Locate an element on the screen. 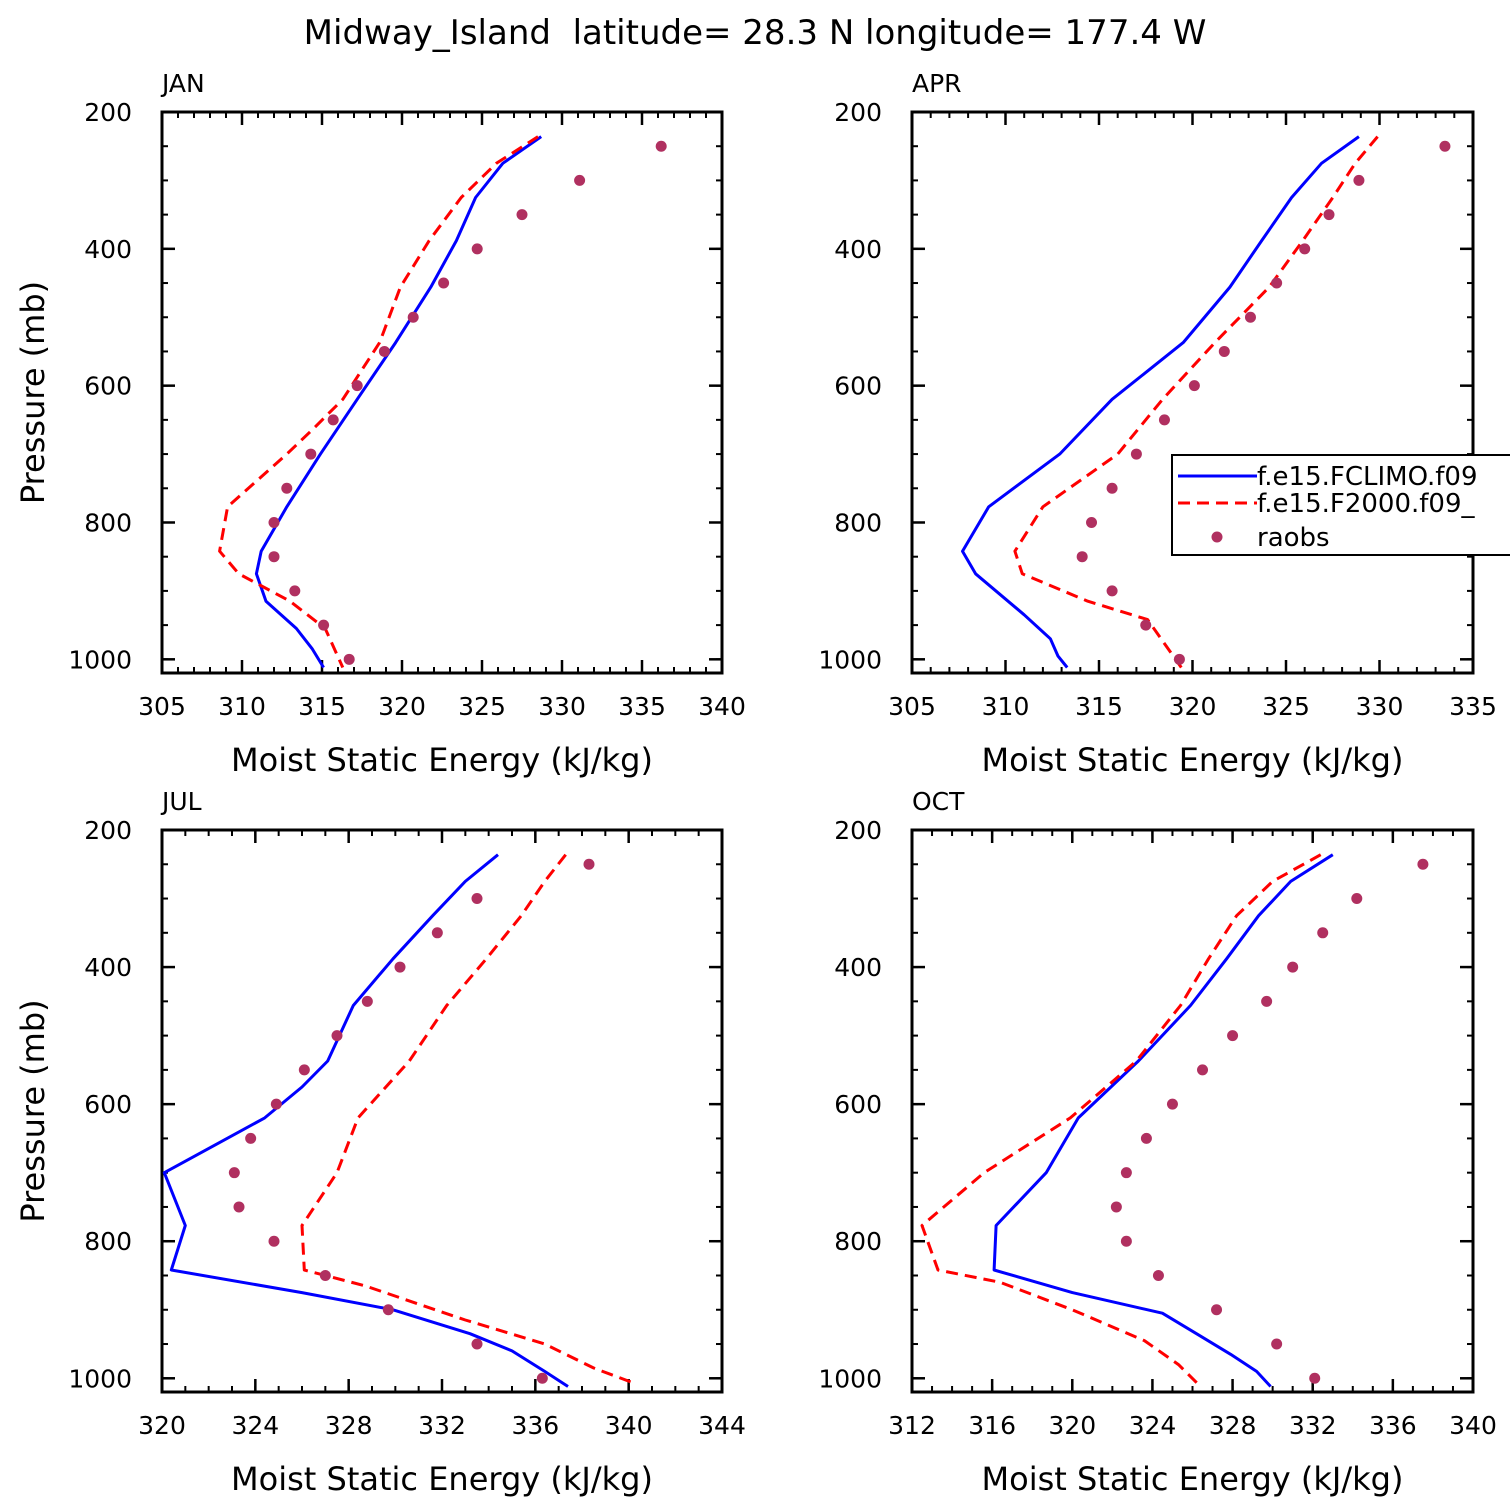 Image resolution: width=1510 pixels, height=1510 pixels. x-tick-label: 335 is located at coordinates (642, 706).